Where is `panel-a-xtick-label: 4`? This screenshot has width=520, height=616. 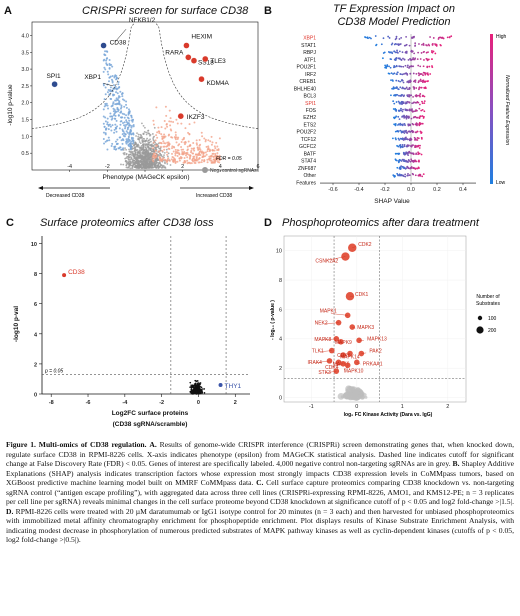
panel-a-xtick-label: 4 is located at coordinates (220, 167).